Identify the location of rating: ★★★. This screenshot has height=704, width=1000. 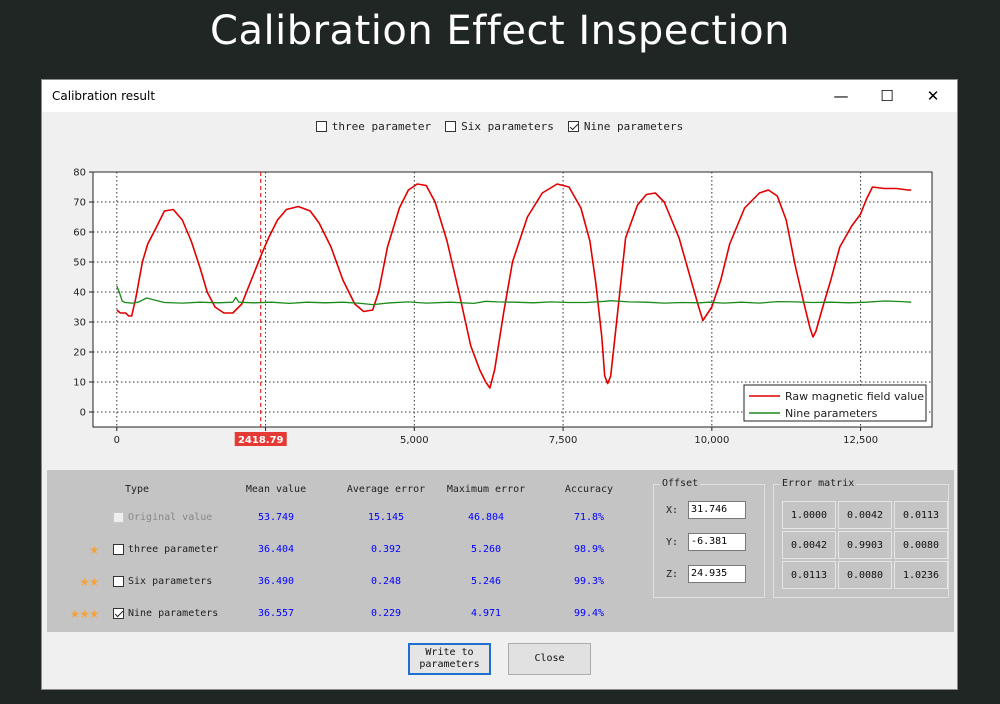
(73, 614).